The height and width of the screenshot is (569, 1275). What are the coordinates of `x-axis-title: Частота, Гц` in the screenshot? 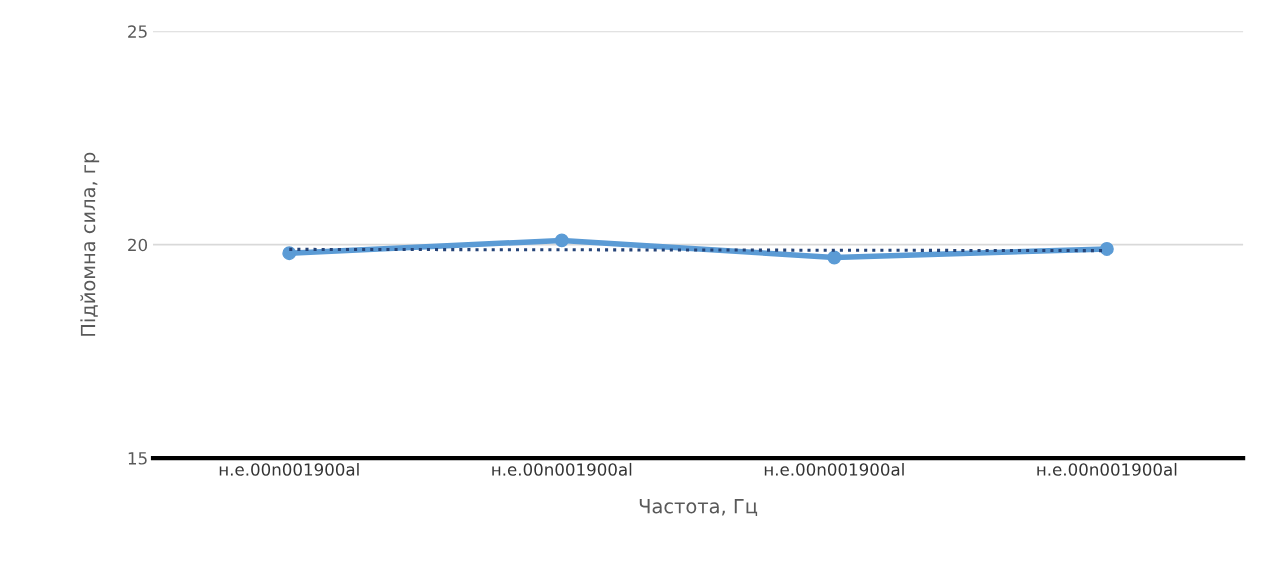 It's located at (698, 507).